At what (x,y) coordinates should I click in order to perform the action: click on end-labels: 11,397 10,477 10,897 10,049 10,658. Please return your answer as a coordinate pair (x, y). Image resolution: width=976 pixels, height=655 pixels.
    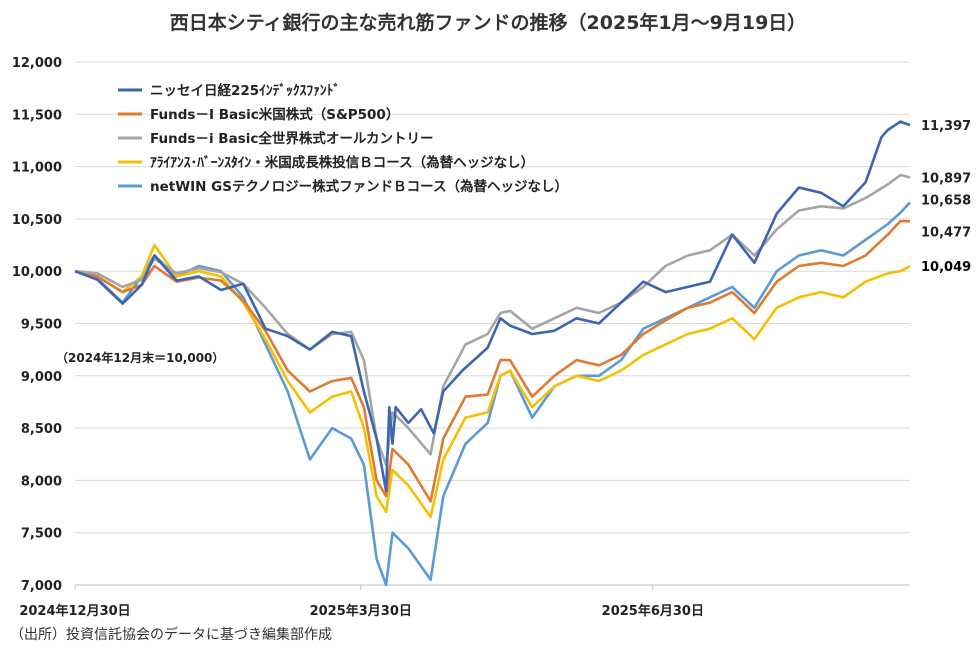
    Looking at the image, I should click on (946, 197).